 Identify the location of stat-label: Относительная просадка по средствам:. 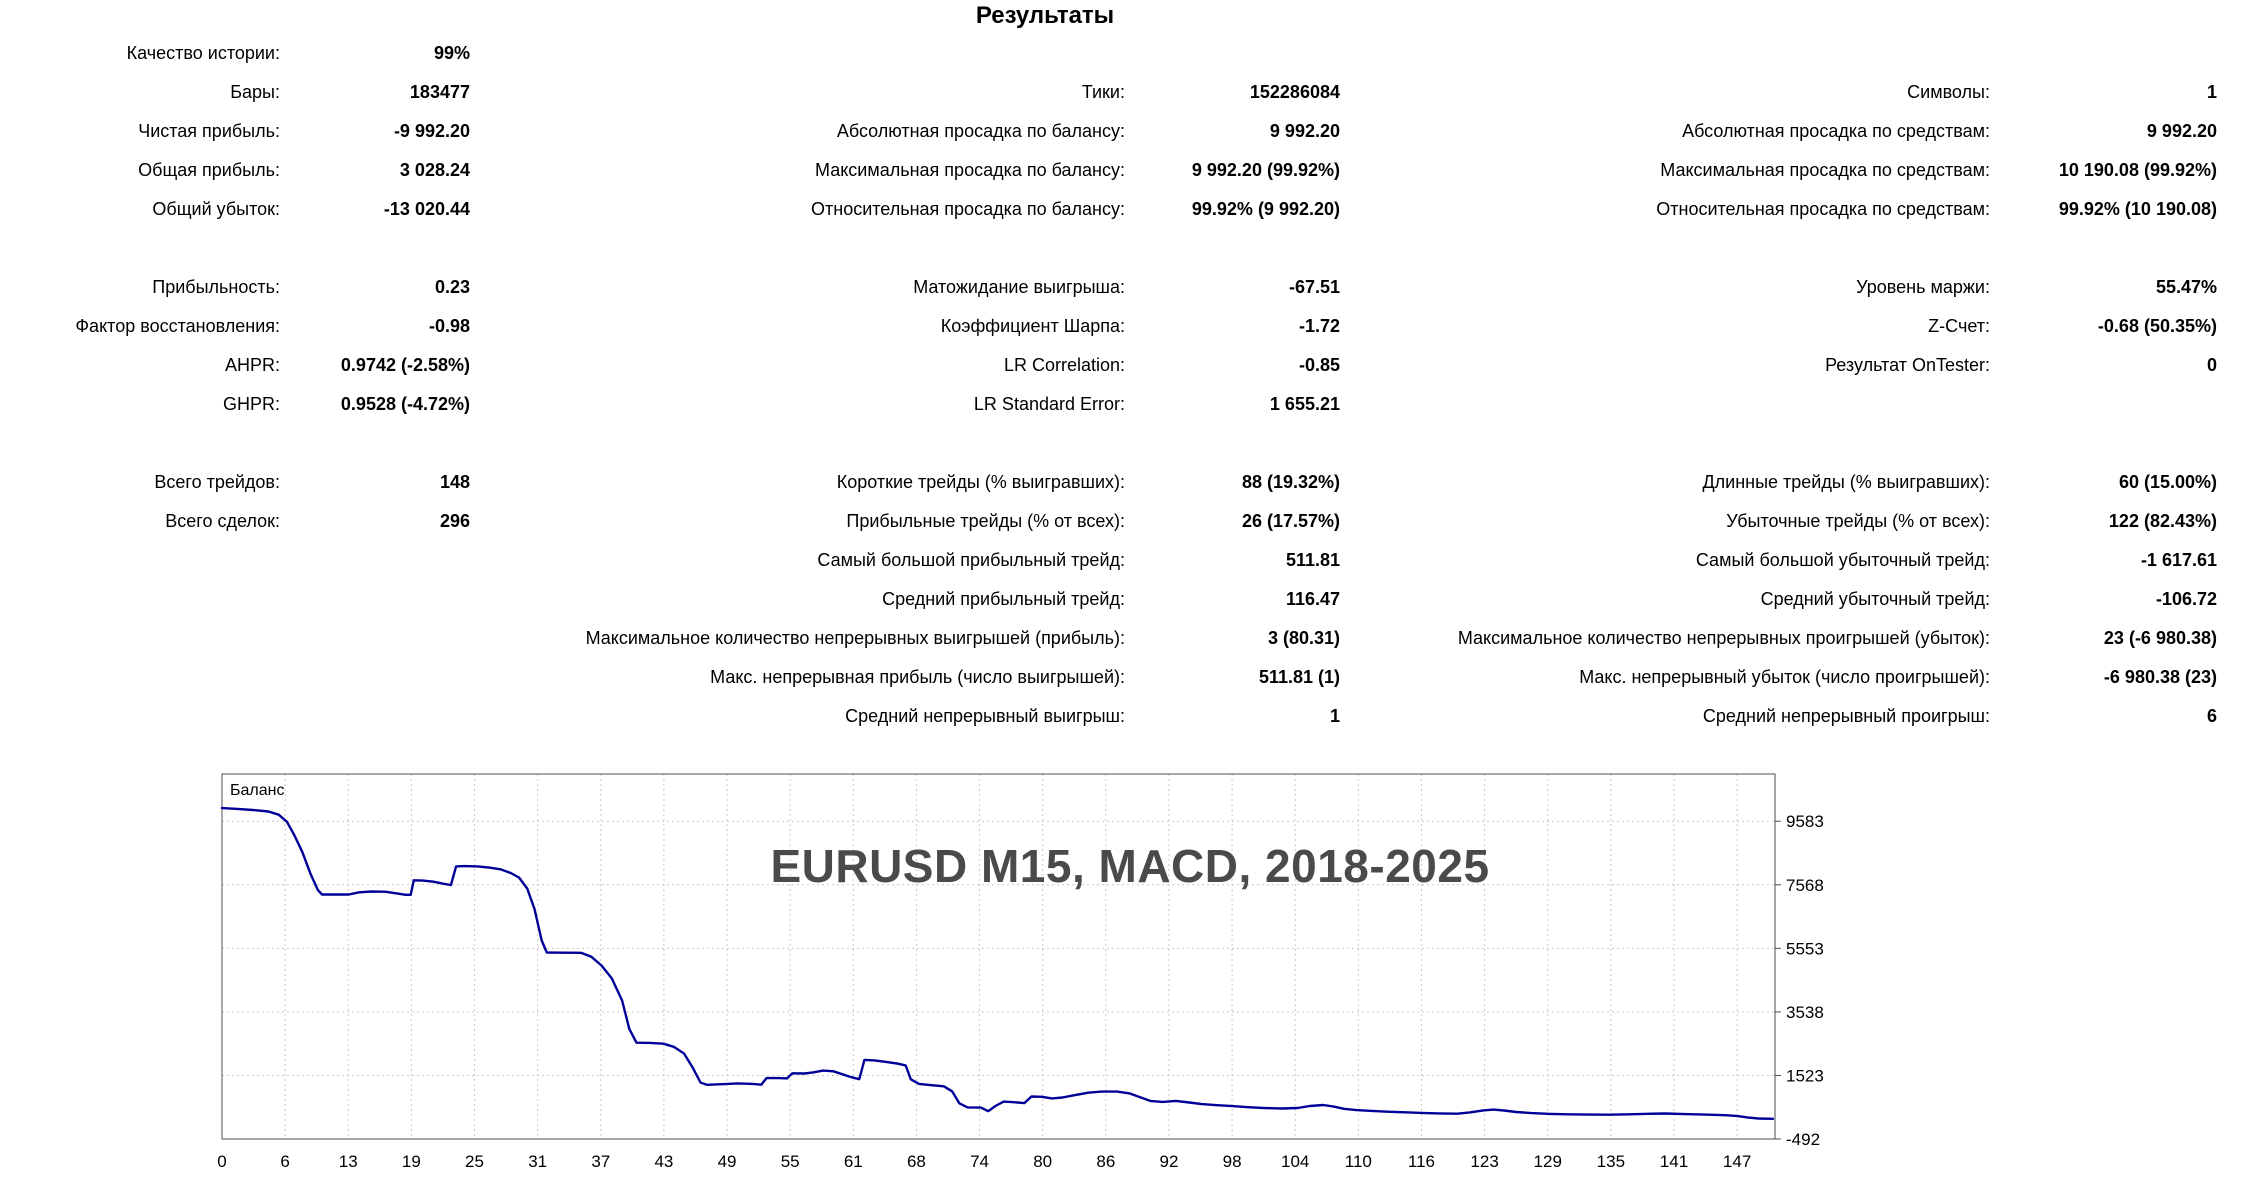
(1823, 209).